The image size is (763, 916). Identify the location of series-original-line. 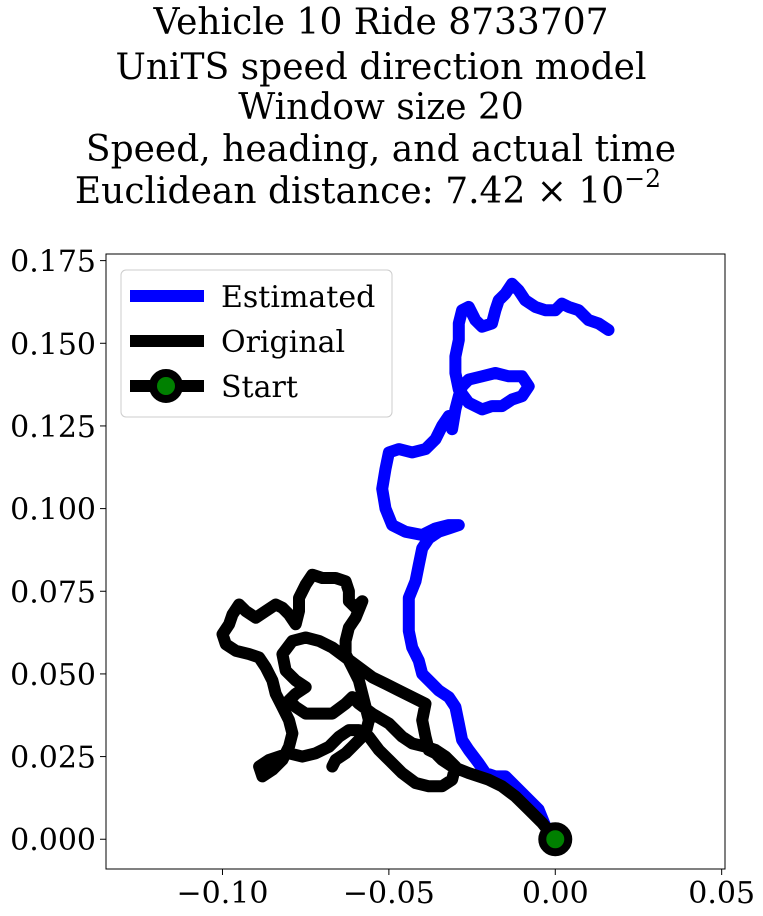
(389, 707).